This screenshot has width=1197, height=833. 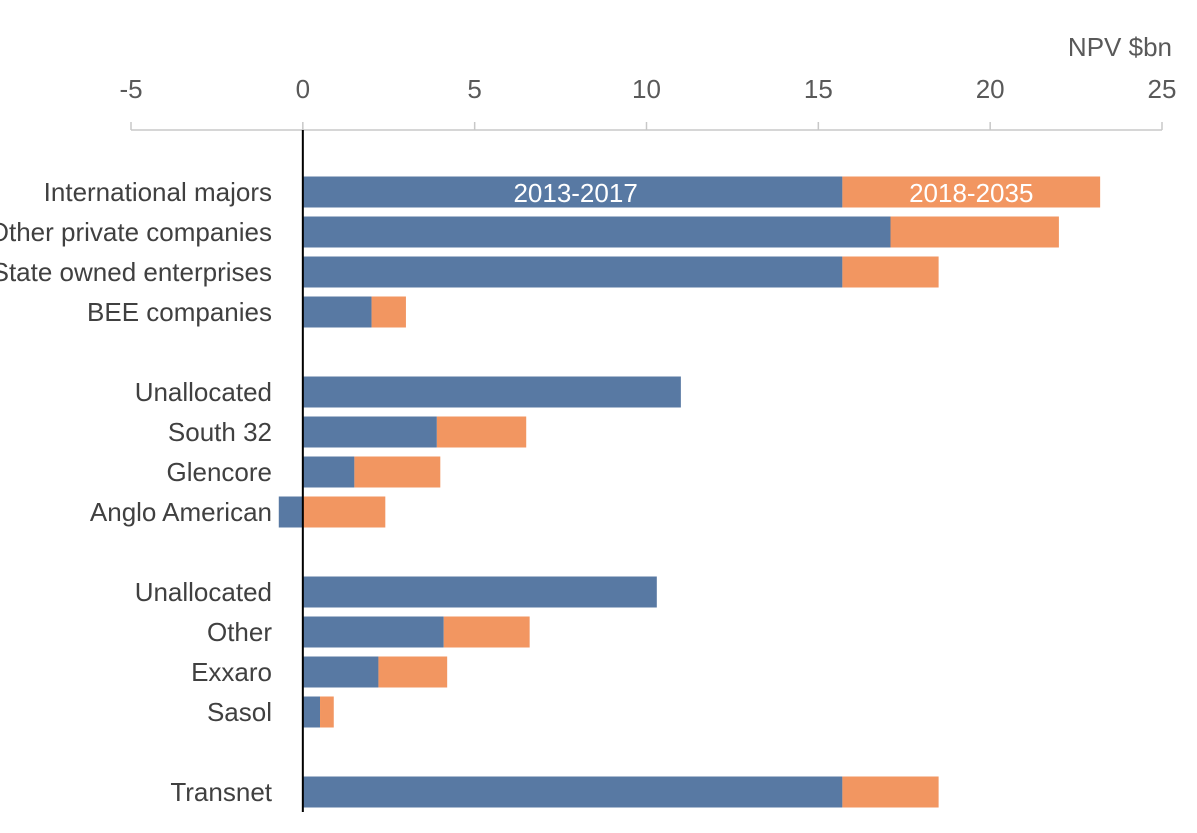 I want to click on x-tick-label: 15, so click(x=818, y=89).